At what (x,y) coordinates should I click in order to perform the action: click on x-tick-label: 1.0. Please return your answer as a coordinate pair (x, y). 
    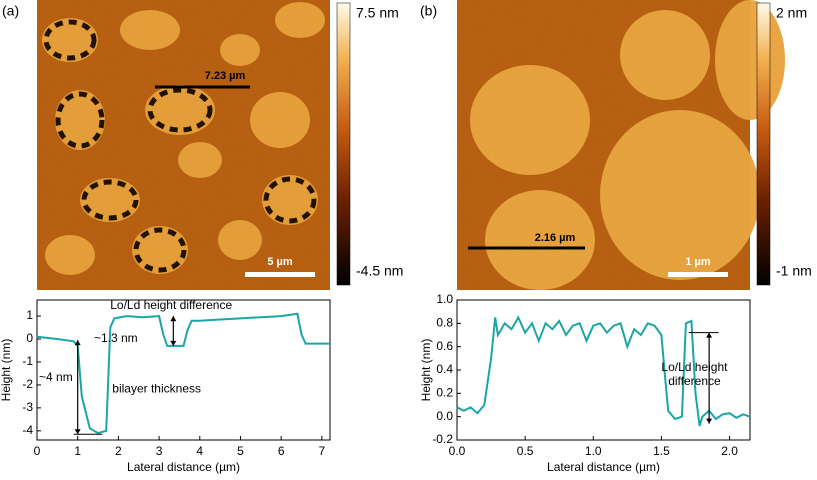
    Looking at the image, I should click on (593, 451).